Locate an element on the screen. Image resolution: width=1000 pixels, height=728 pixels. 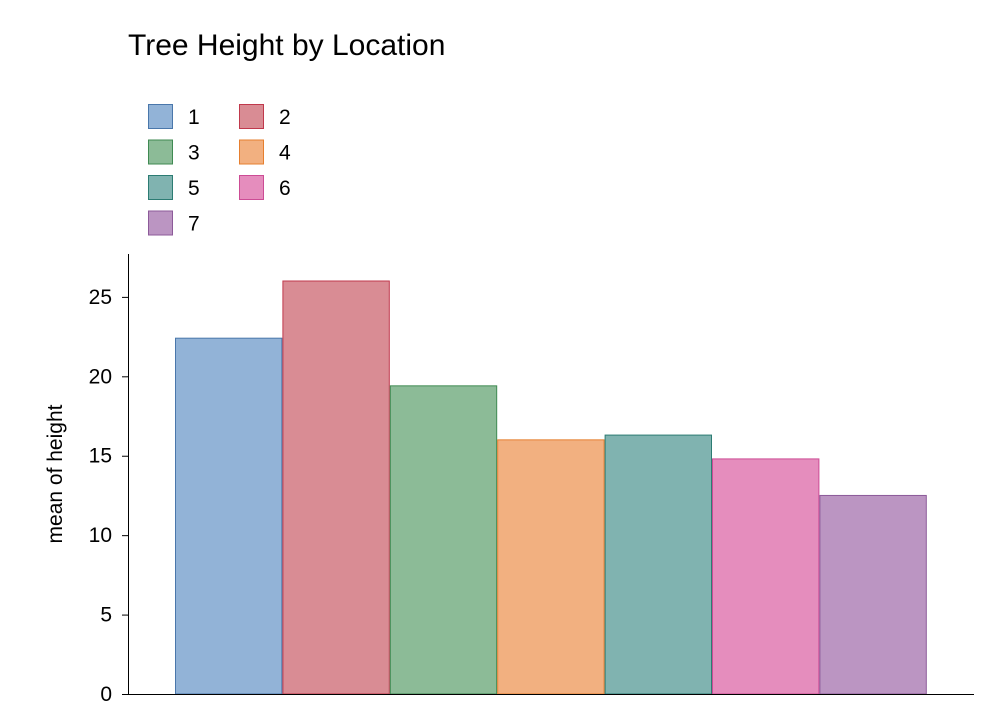
legend-label-6: 6 is located at coordinates (285, 188).